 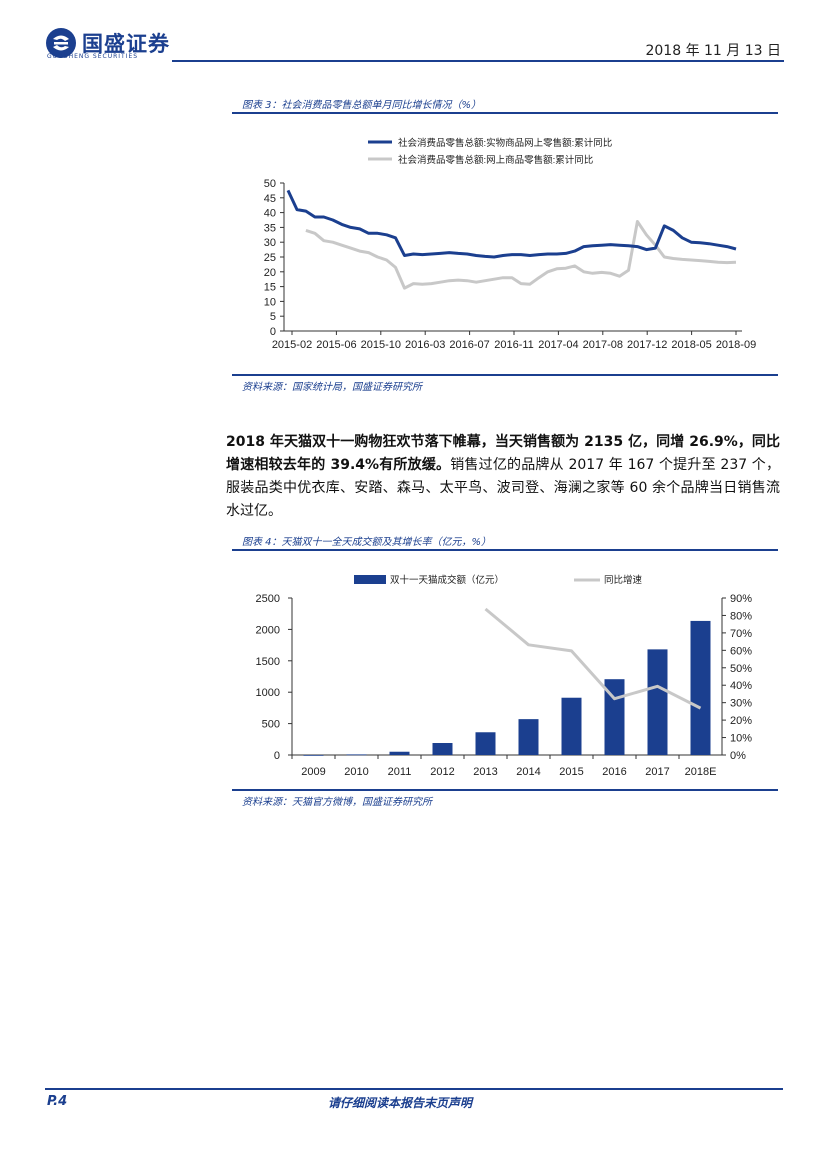 What do you see at coordinates (657, 772) in the screenshot?
I see `x-tick-label: 2017` at bounding box center [657, 772].